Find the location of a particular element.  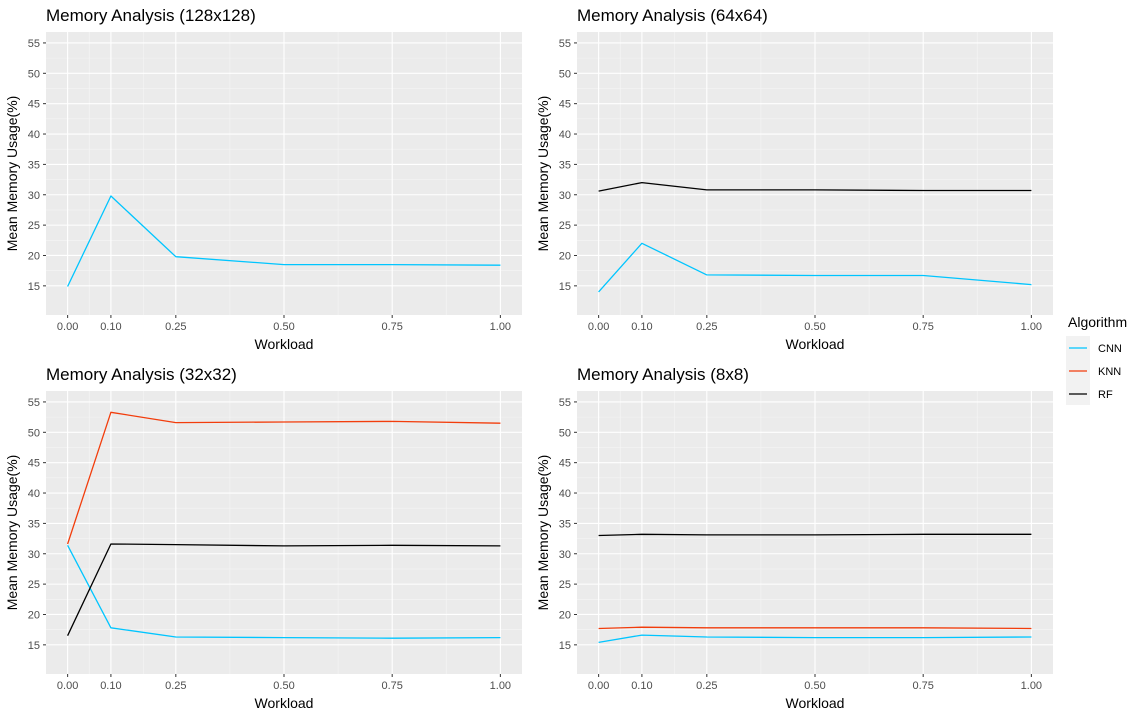

legend: Algorithm CNN KNN RF is located at coordinates (1096, 359).